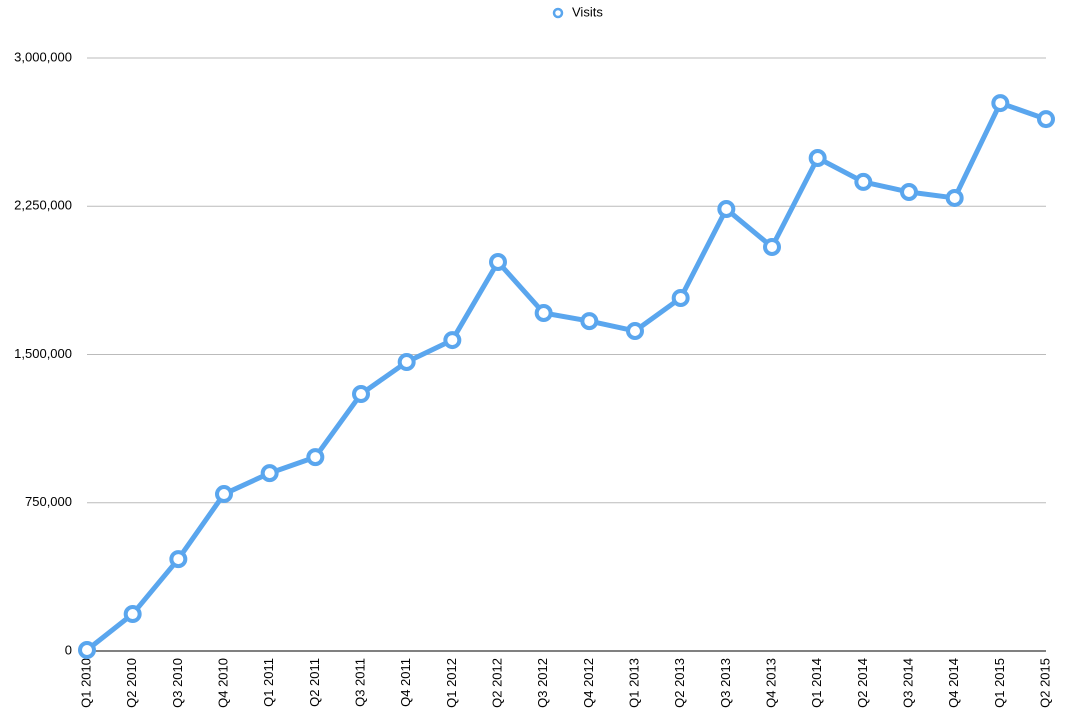  I want to click on legend-label: Visits, so click(587, 11).